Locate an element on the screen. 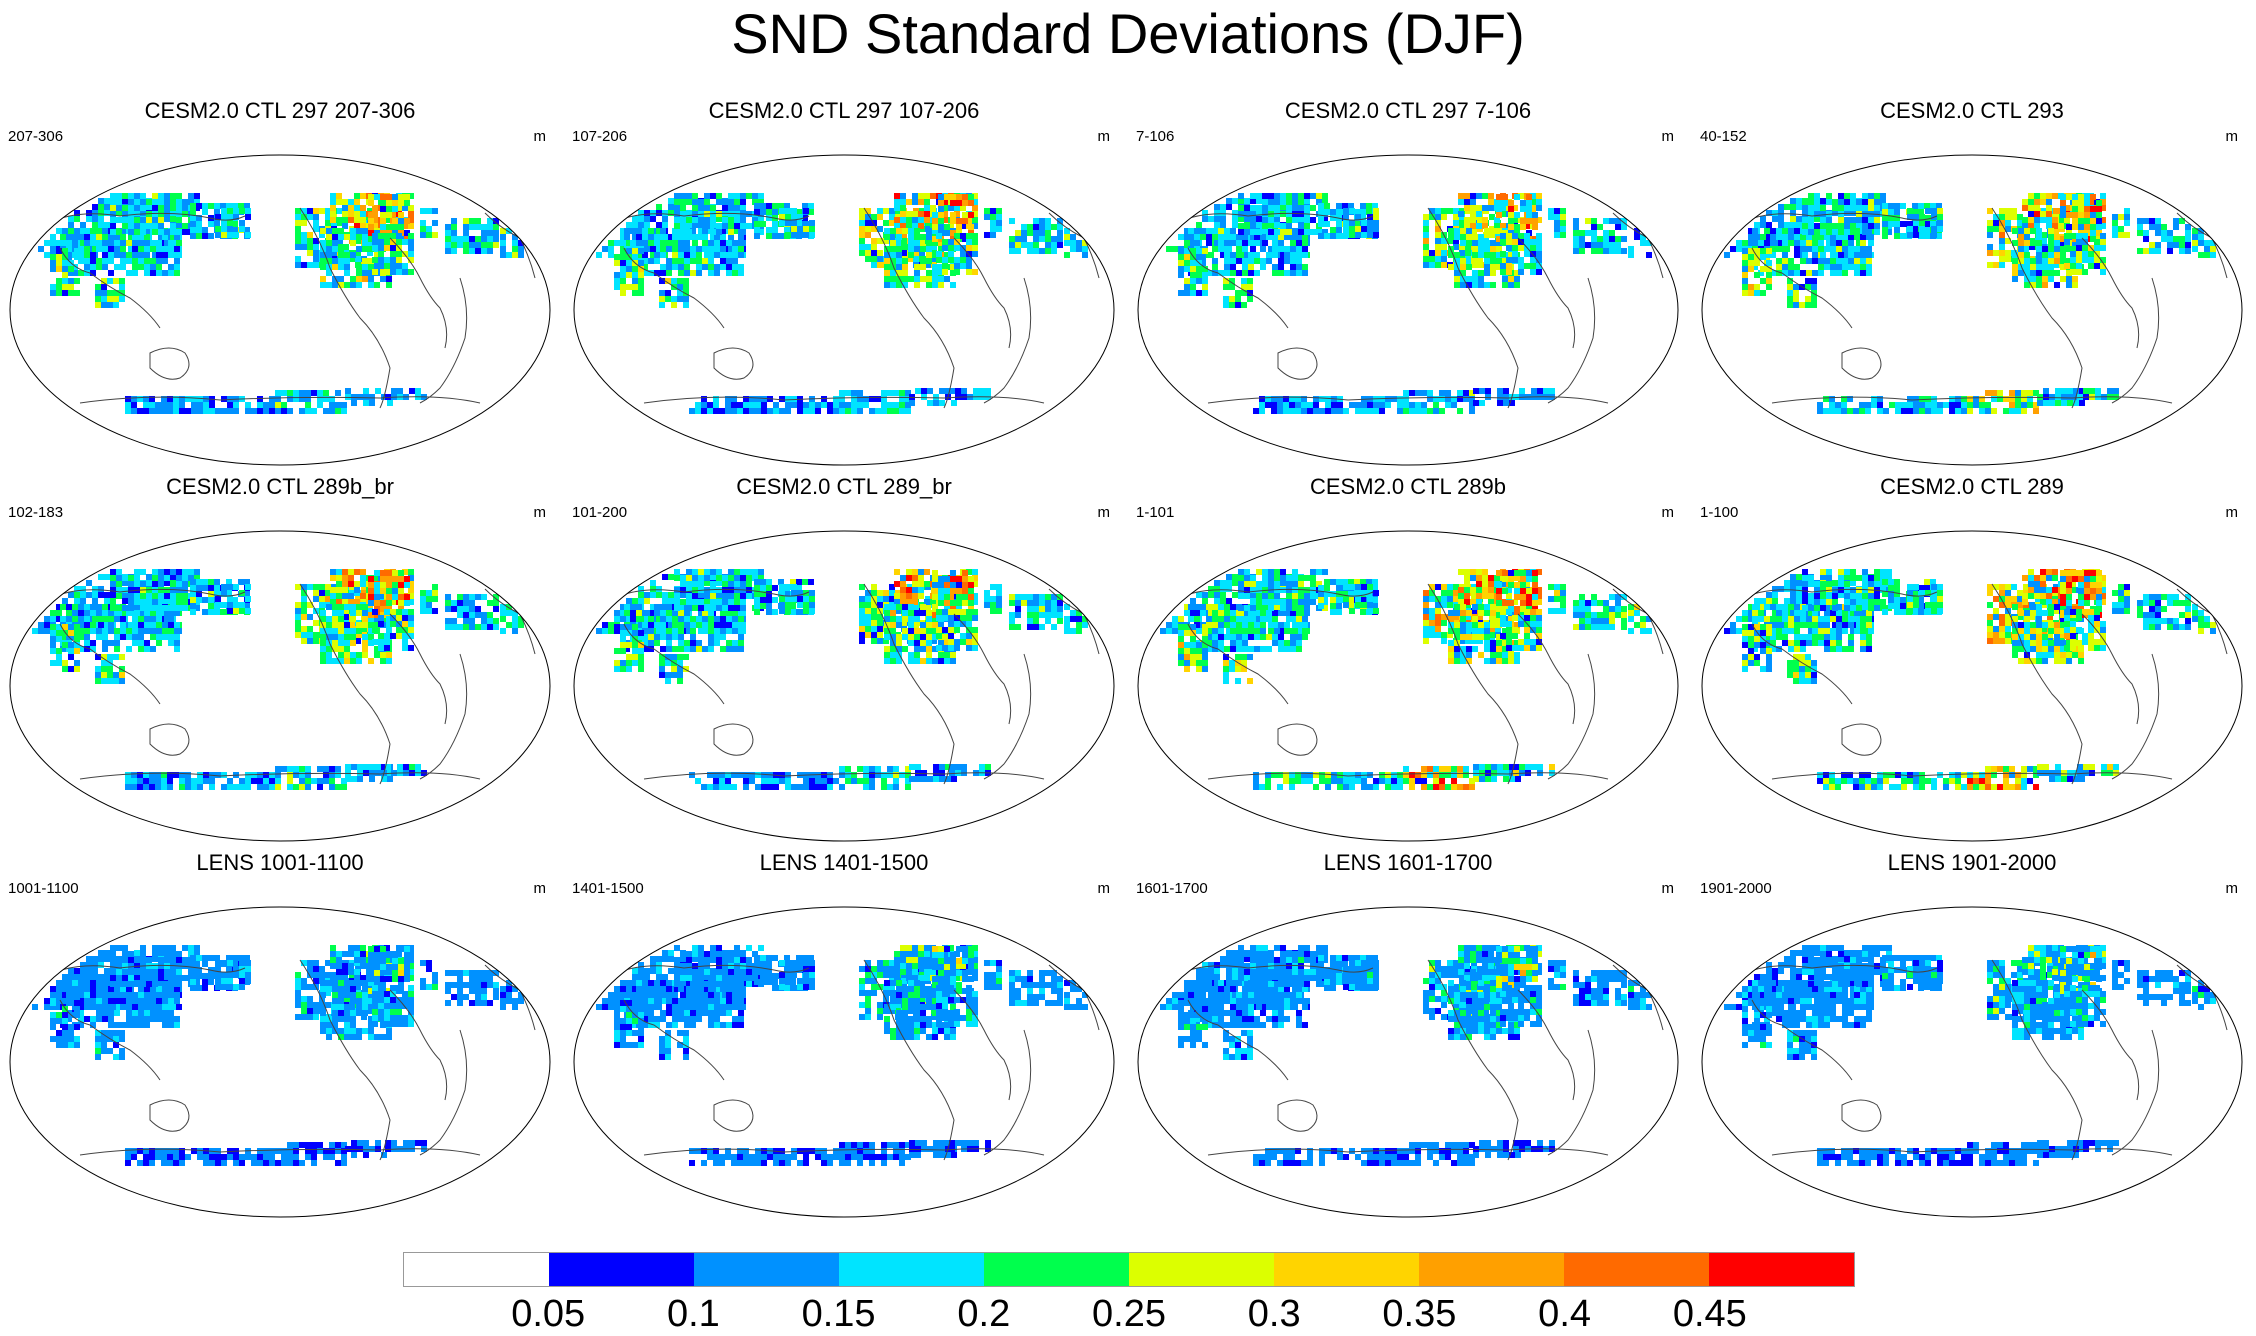  panel-title: CESM2.0 CTL 293 is located at coordinates (1972, 111).